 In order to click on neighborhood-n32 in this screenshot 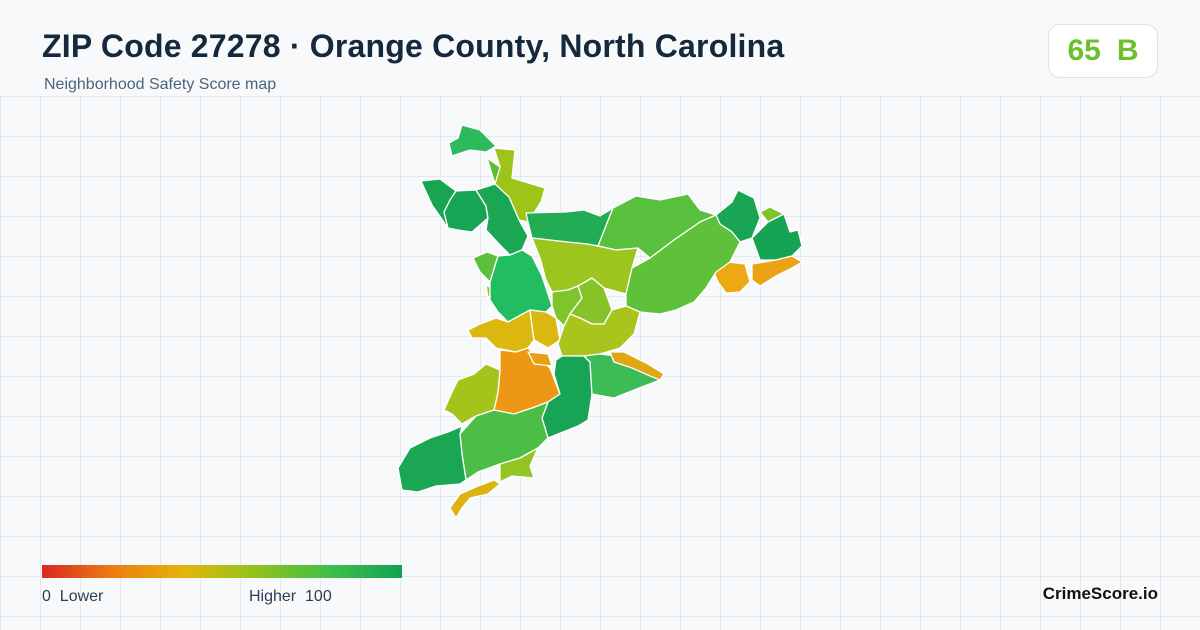, I will do `click(519, 465)`.